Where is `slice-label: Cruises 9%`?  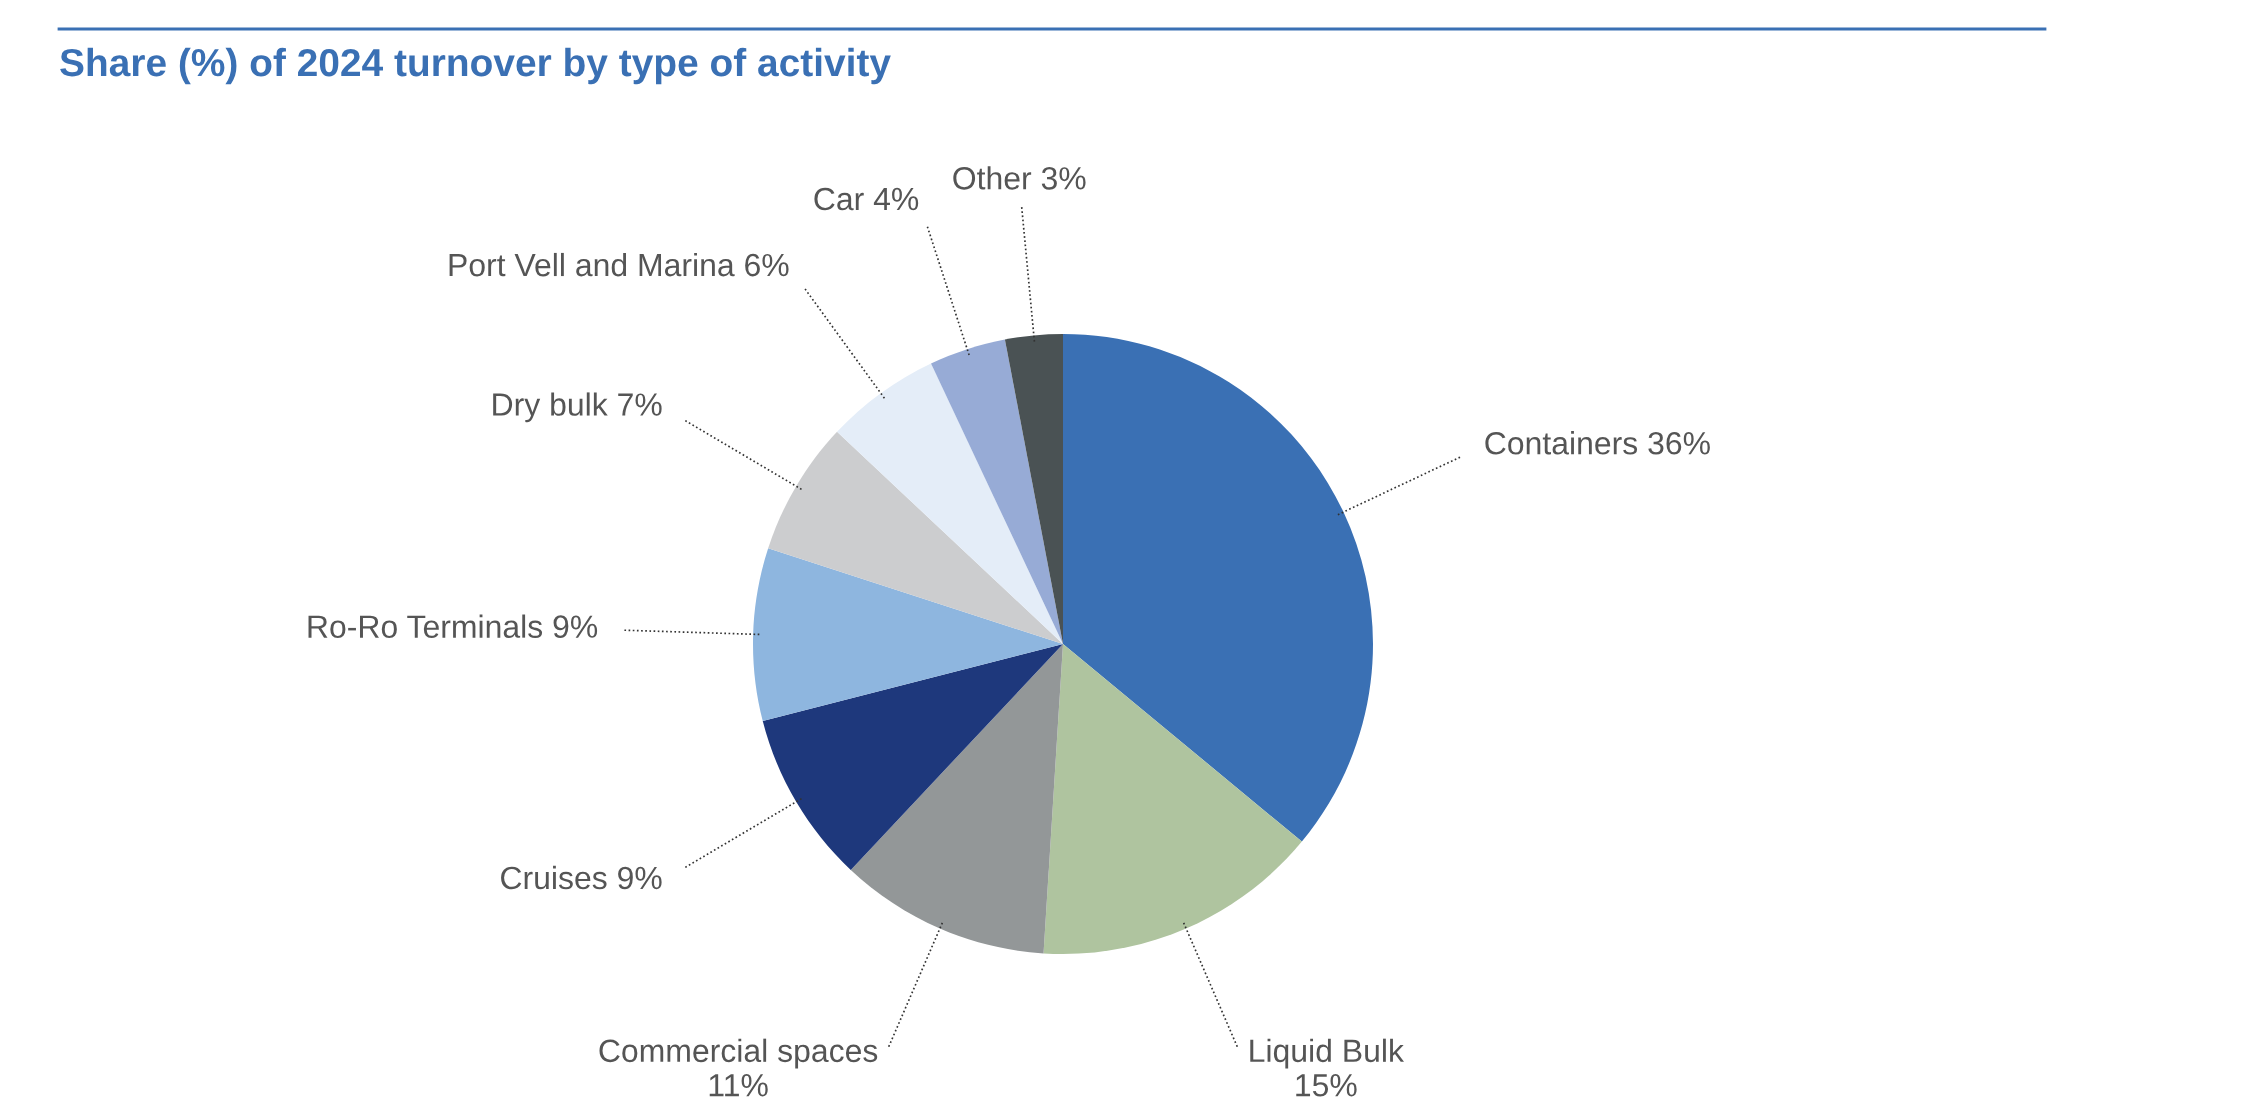 slice-label: Cruises 9% is located at coordinates (581, 877).